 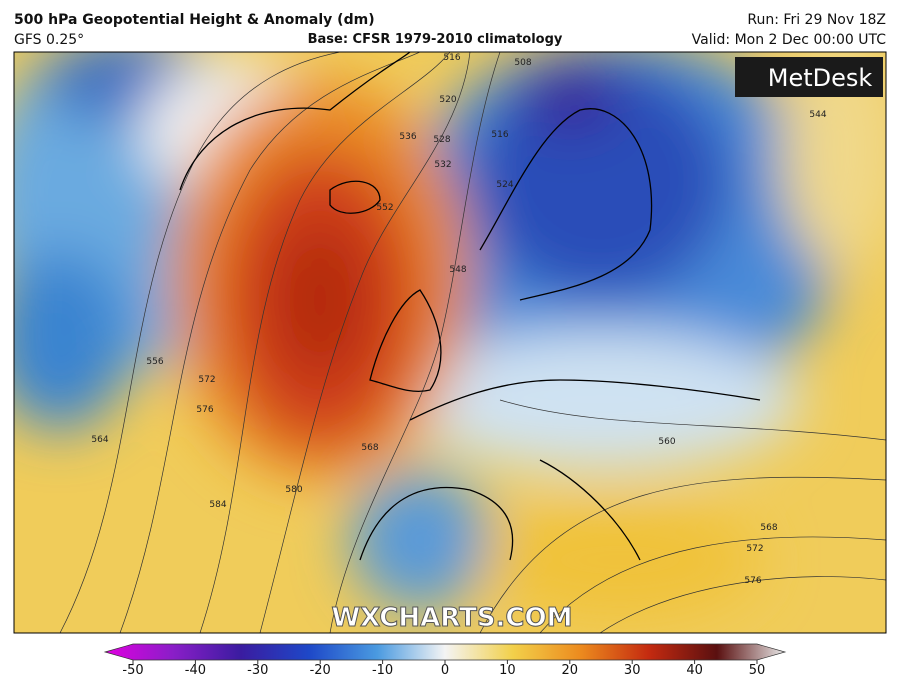 What do you see at coordinates (257, 670) in the screenshot?
I see `colorbar-tick-label: -30` at bounding box center [257, 670].